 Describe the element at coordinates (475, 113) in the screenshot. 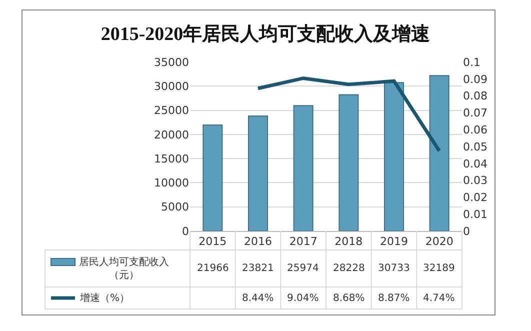

I see `y2-tick-label: 0.07` at that location.